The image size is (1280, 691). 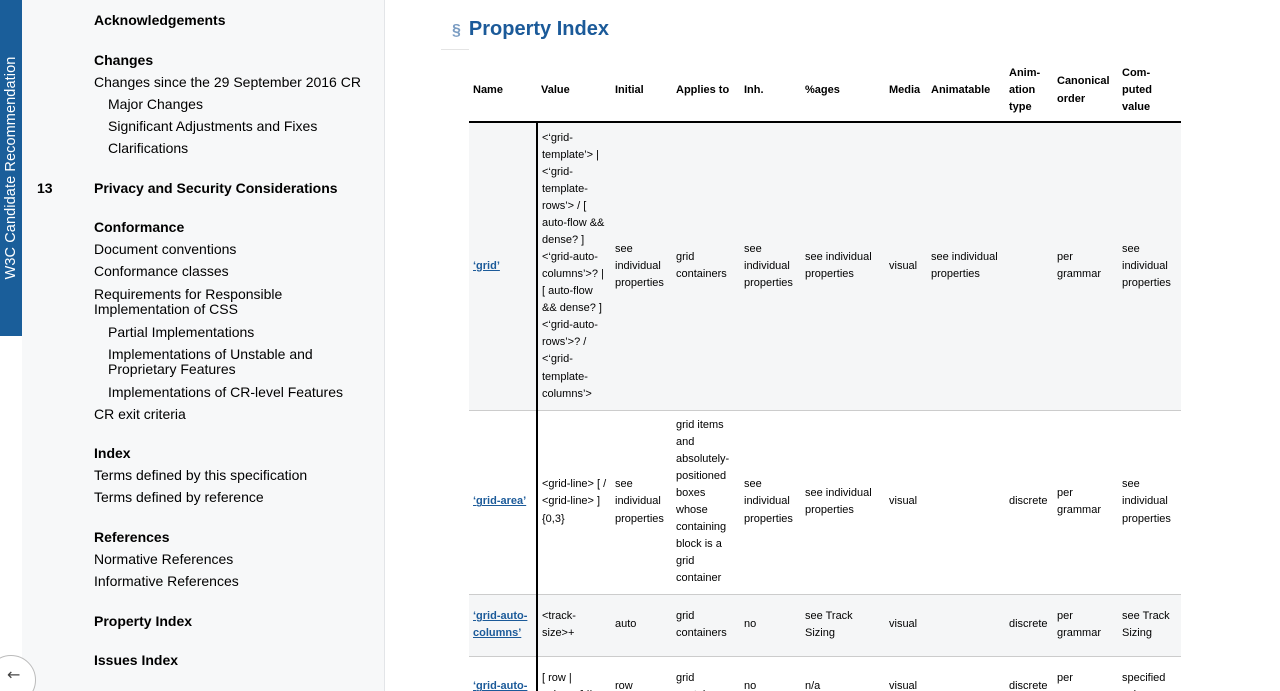 What do you see at coordinates (500, 501) in the screenshot?
I see `property-link: ‘grid-area’` at bounding box center [500, 501].